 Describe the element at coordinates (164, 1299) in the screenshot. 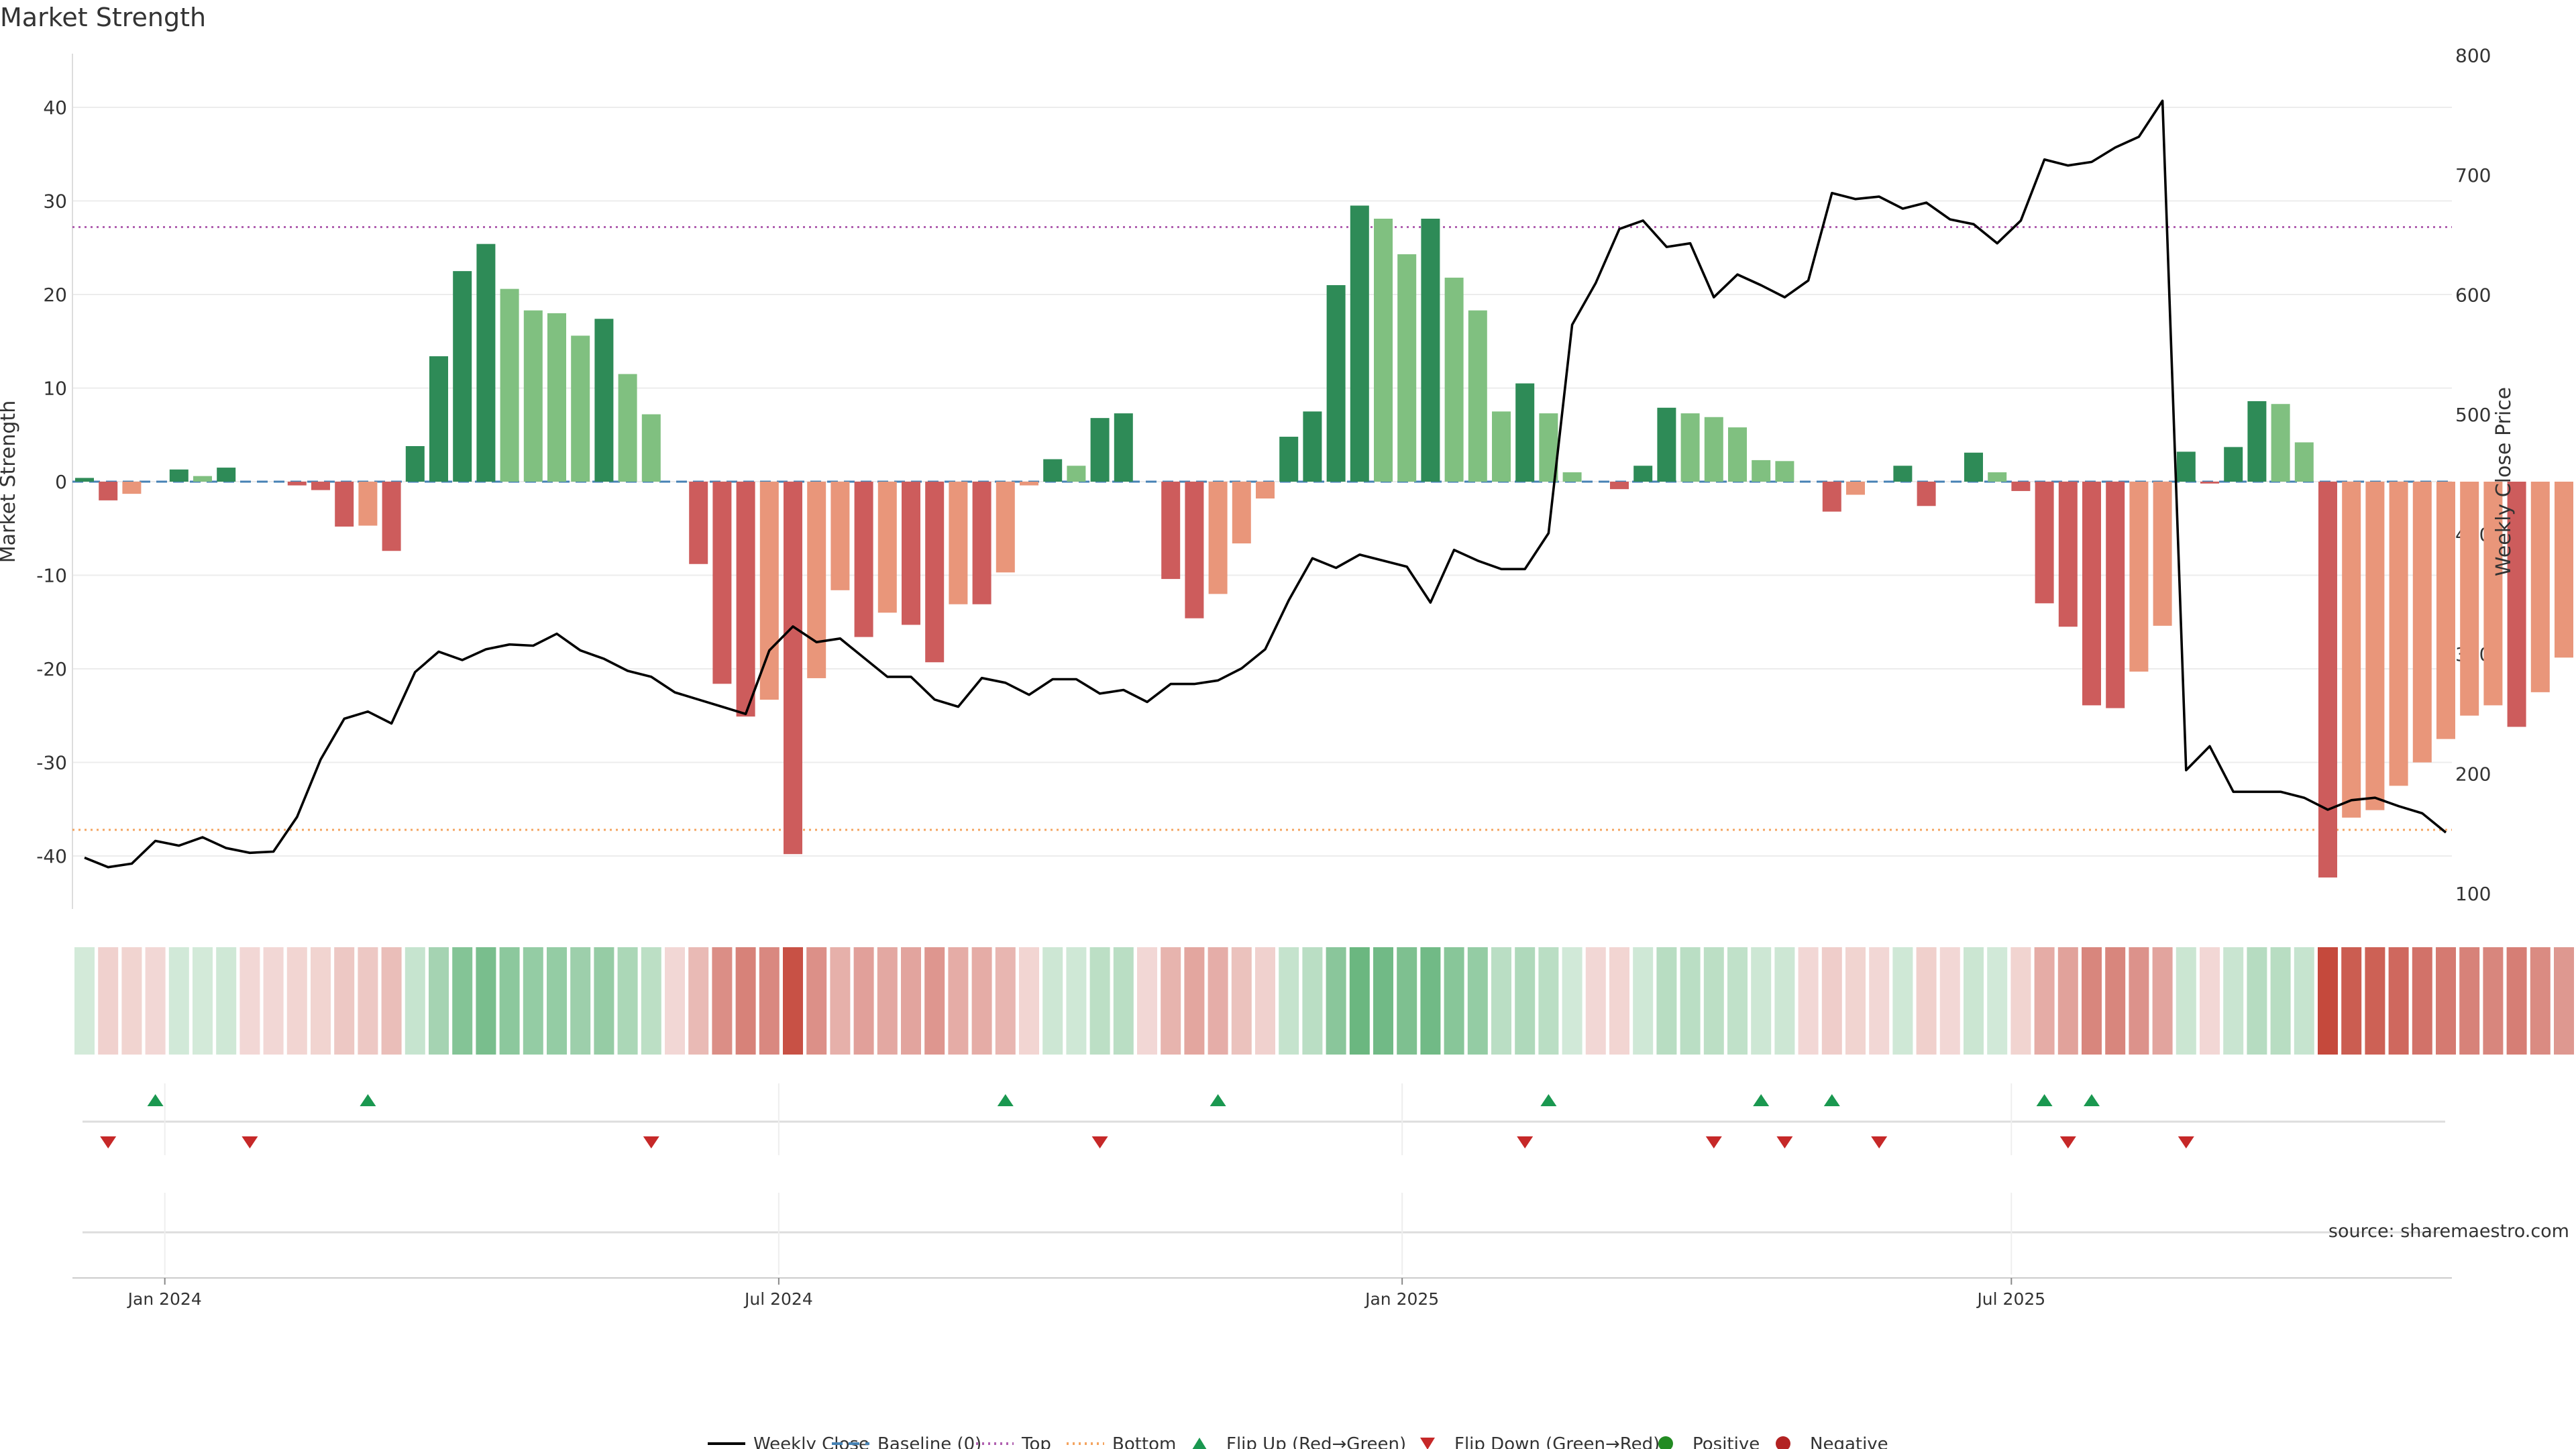

I see `x-tick-label: Jan 2024` at that location.